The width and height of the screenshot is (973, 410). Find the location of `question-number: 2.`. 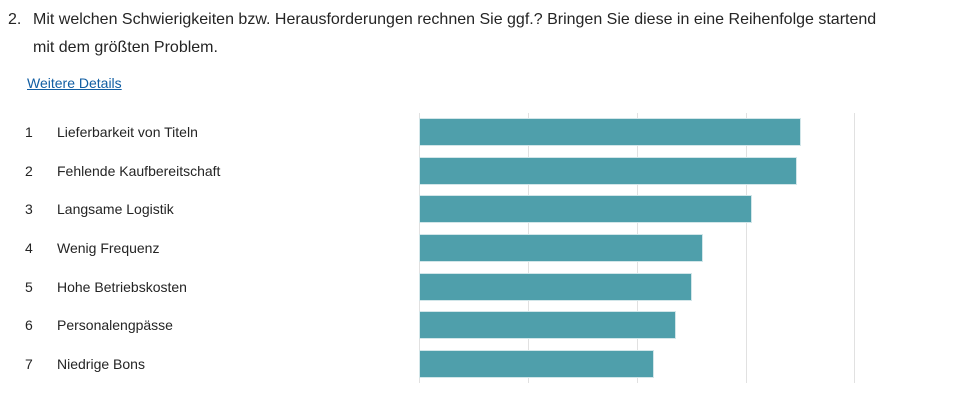

question-number: 2. is located at coordinates (15, 19).